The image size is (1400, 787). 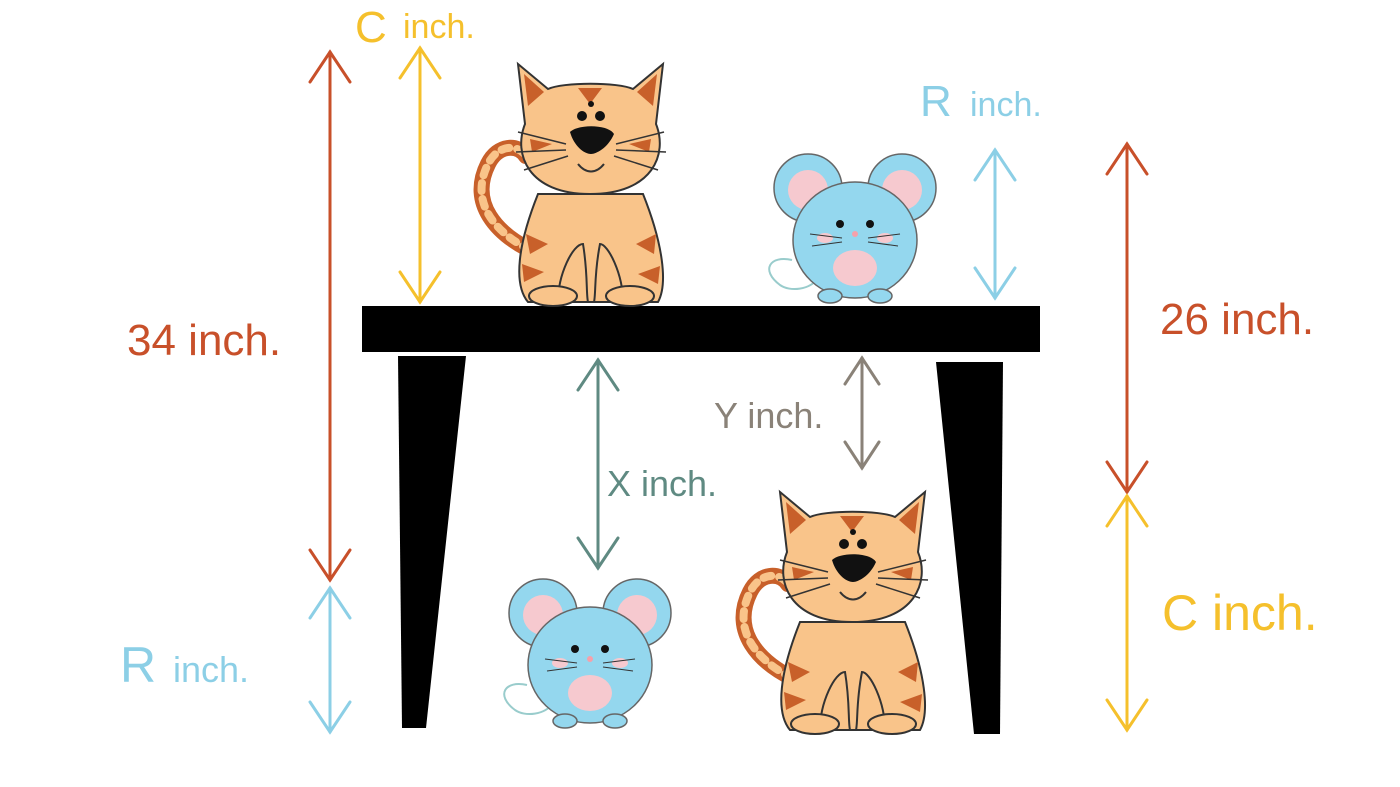 What do you see at coordinates (330, 660) in the screenshot?
I see `r-bottom-arrow` at bounding box center [330, 660].